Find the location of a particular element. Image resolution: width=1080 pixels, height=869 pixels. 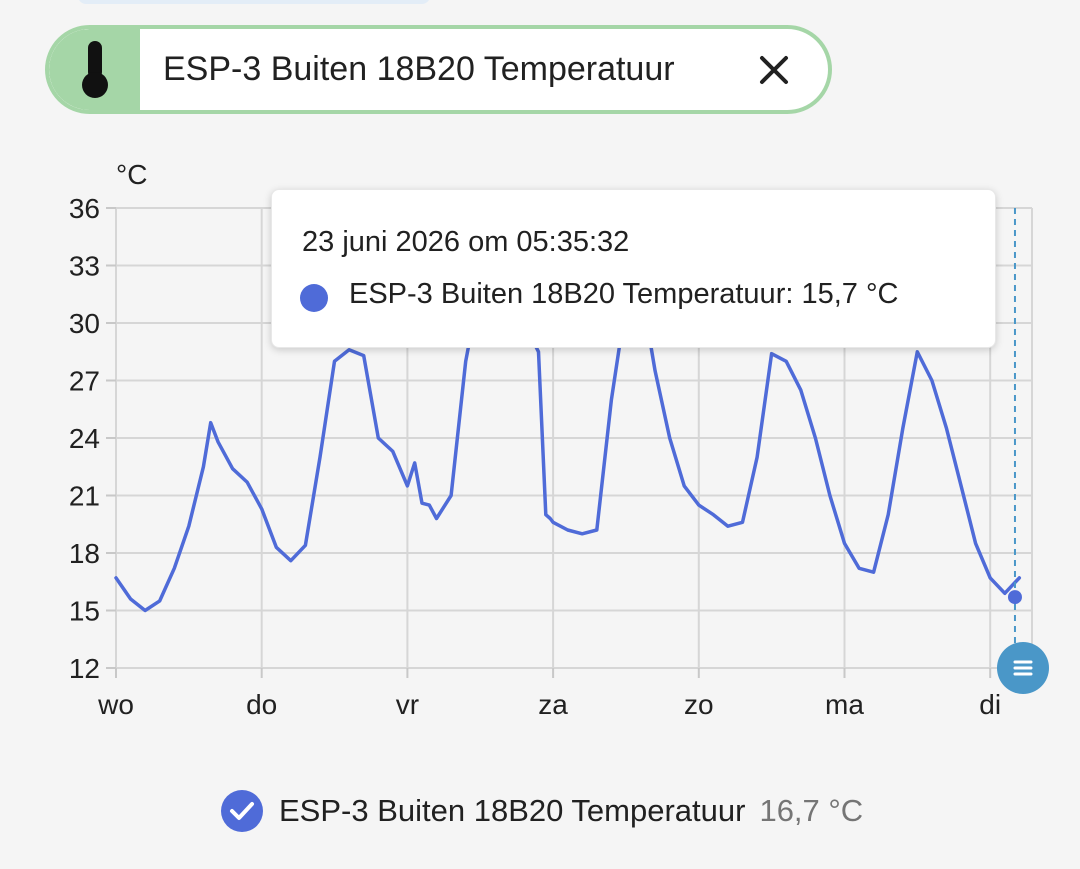

previous-chip-edge is located at coordinates (254, 2).